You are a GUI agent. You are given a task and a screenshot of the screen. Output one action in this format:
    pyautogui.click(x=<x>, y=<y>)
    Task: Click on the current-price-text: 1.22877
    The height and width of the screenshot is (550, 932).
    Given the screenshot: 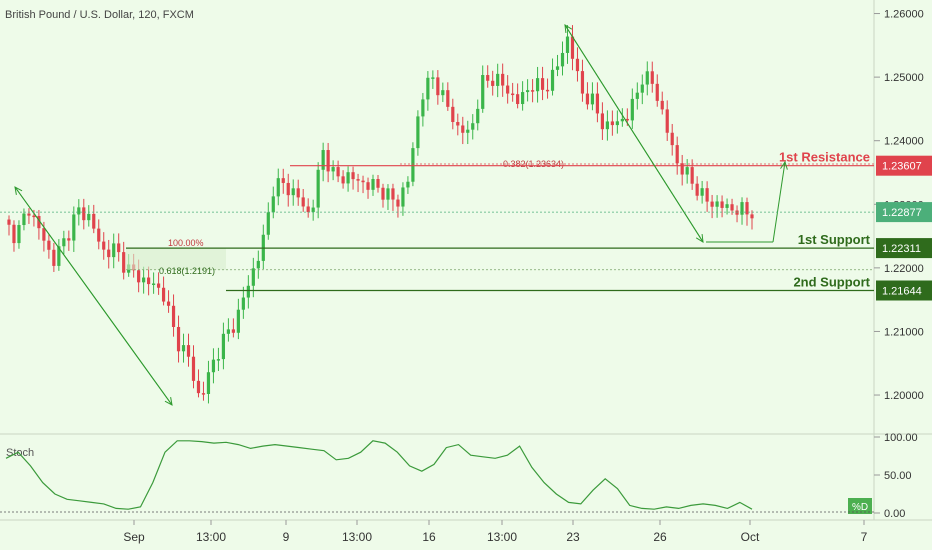 What is the action you would take?
    pyautogui.click(x=902, y=213)
    